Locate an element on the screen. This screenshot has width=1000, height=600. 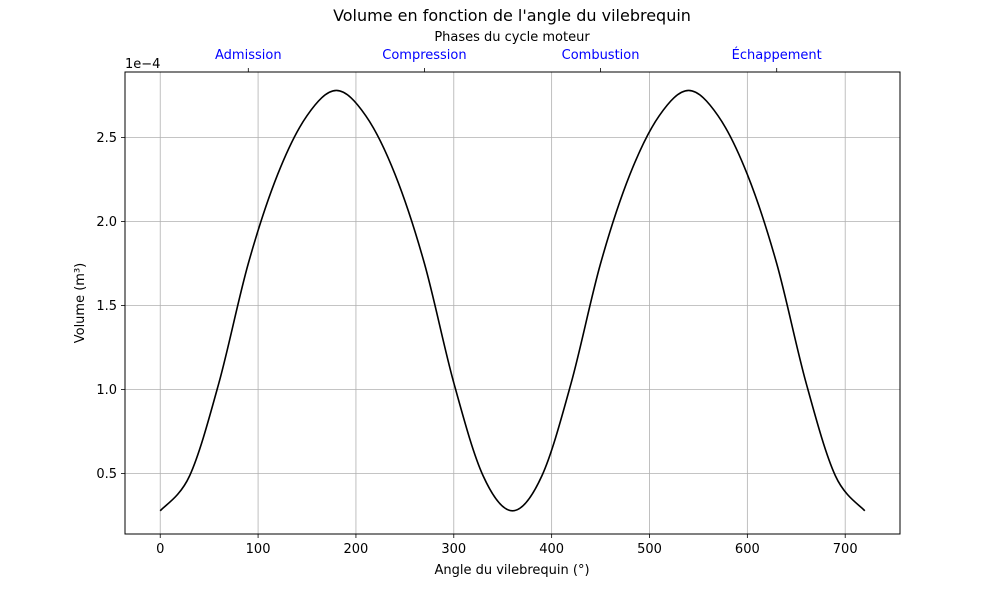
y-tick-label: 0.5 is located at coordinates (106, 474).